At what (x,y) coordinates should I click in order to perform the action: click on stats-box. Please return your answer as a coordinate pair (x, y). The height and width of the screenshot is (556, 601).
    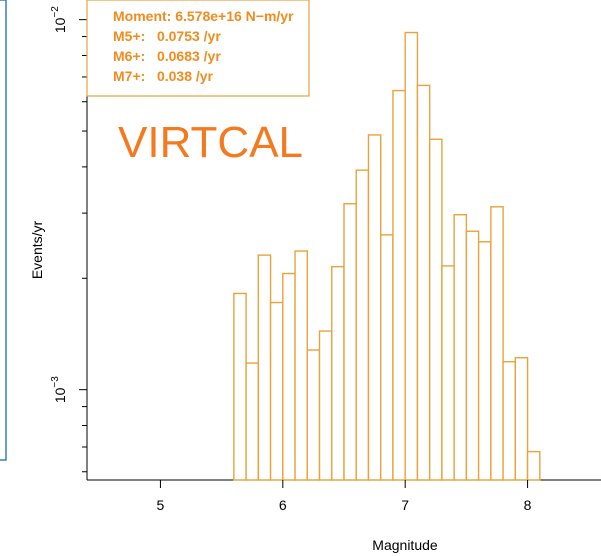
    Looking at the image, I should click on (198, 48).